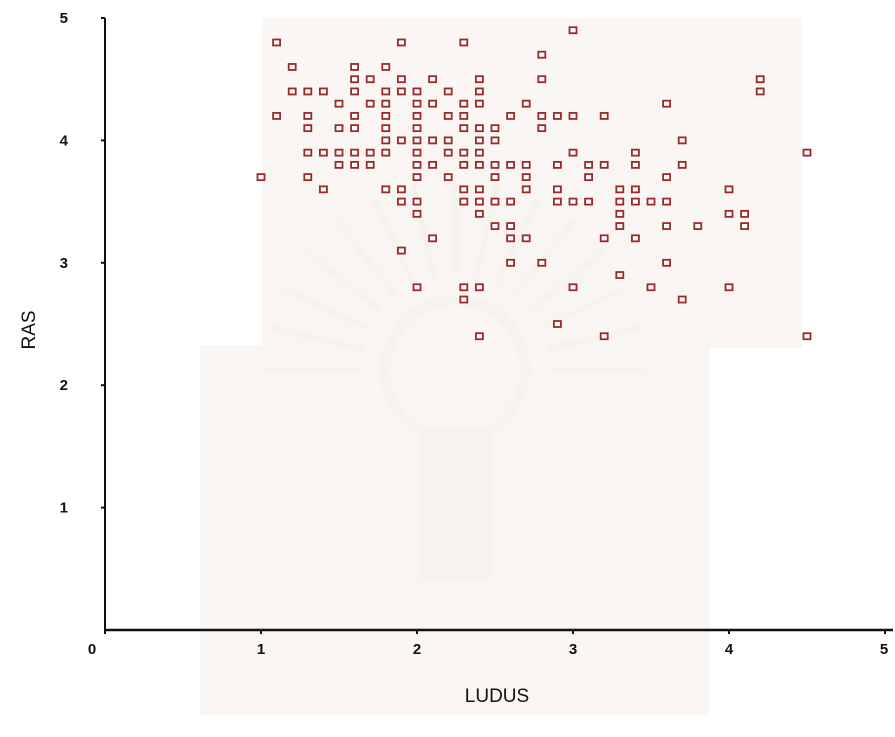  What do you see at coordinates (92, 649) in the screenshot?
I see `x-tick-label: 0` at bounding box center [92, 649].